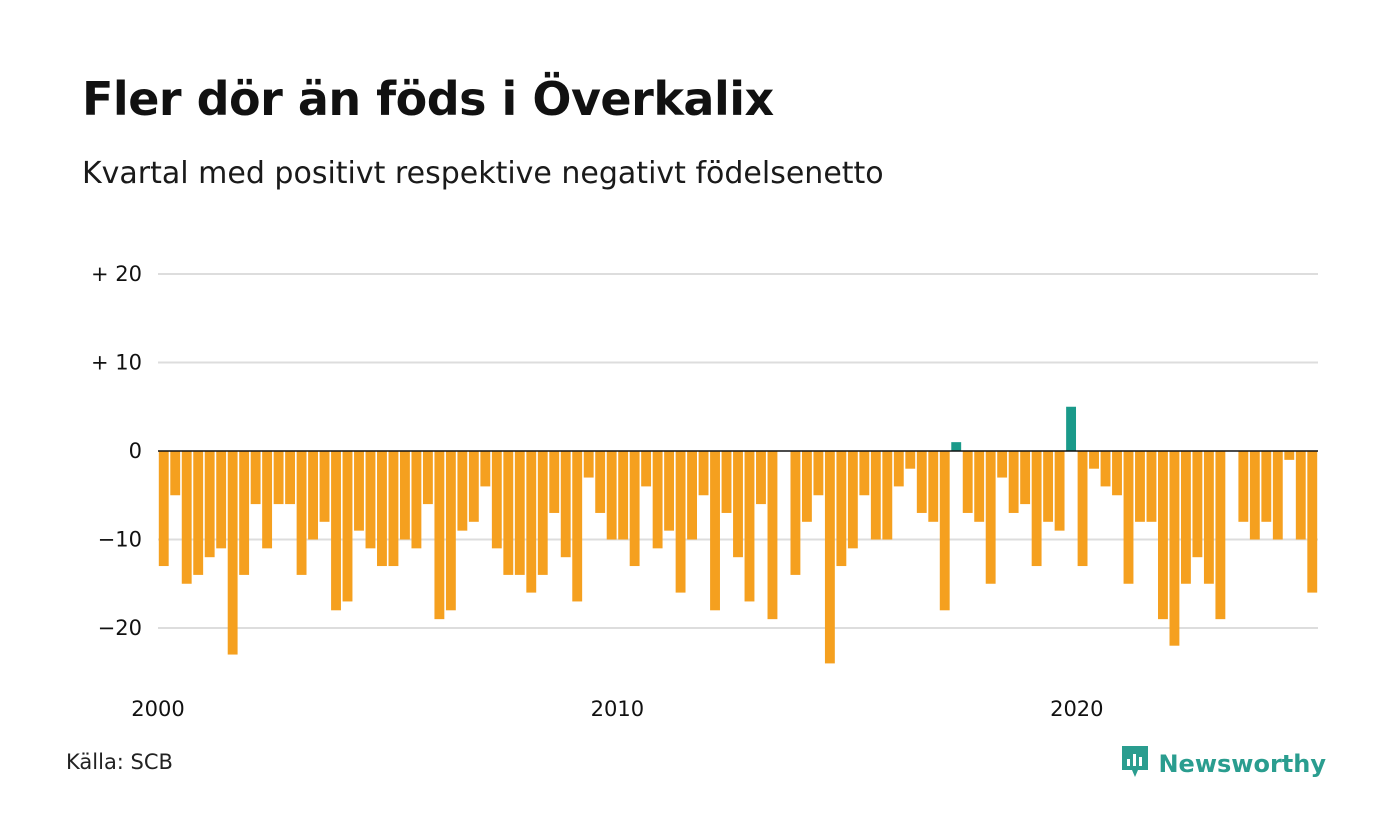  Describe the element at coordinates (116, 451) in the screenshot. I see `y-axis-ticks: + 20 + 10 0 −10 −20` at that location.